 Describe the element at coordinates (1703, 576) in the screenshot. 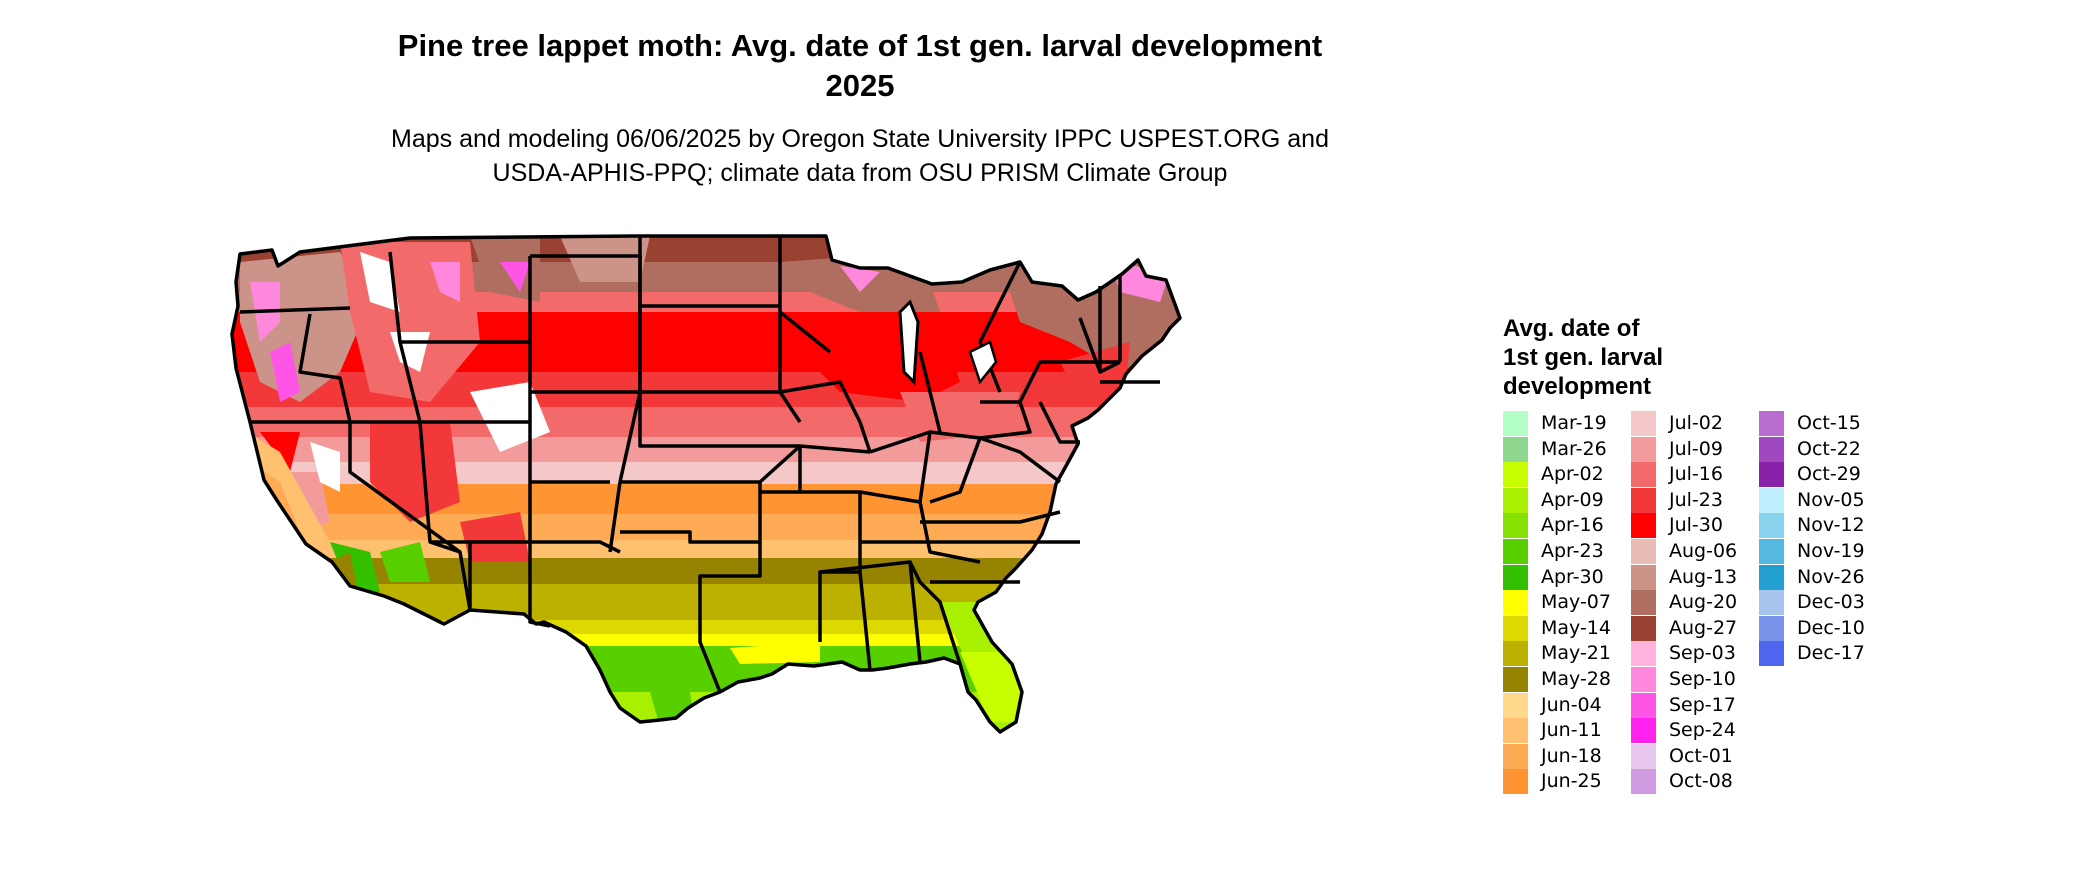

I see `legend-label: Aug-13` at that location.